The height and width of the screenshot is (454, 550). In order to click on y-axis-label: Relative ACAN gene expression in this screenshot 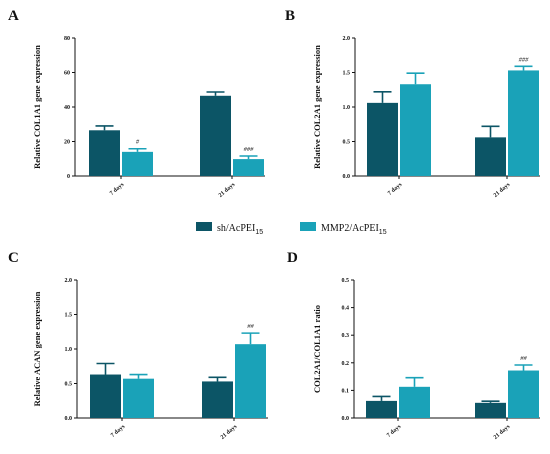, I will do `click(37, 348)`.